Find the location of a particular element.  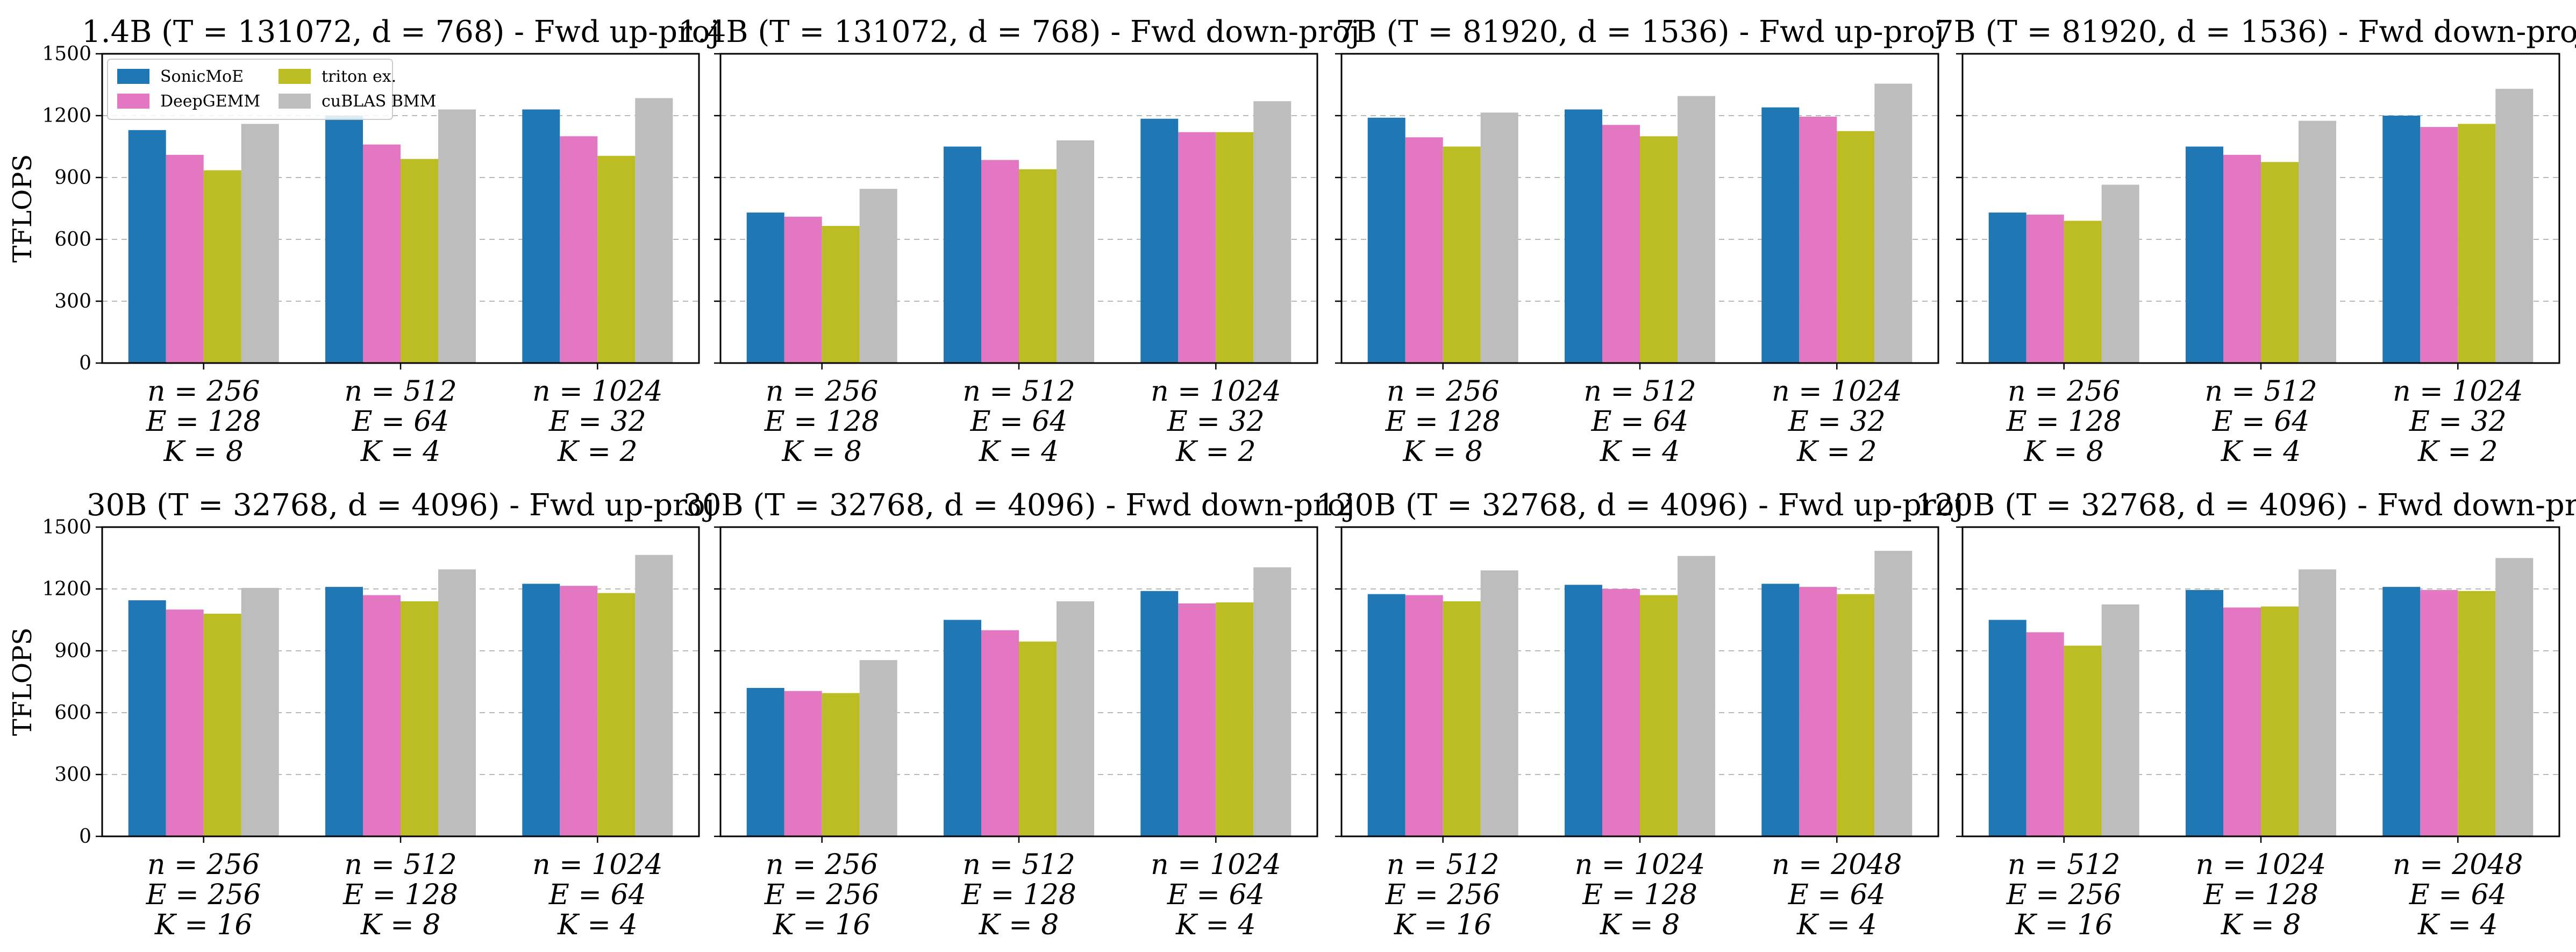

legend-label: triton ex. is located at coordinates (359, 76).